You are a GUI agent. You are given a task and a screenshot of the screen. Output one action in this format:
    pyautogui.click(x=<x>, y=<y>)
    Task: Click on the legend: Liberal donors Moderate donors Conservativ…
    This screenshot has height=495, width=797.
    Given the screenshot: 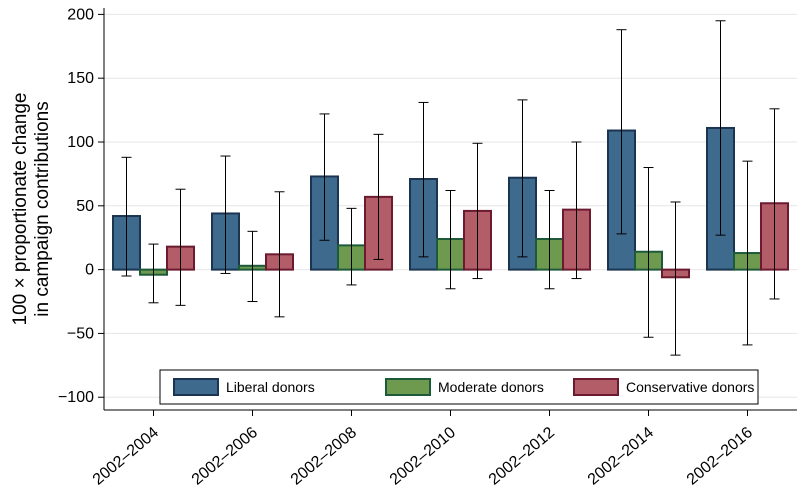 What is the action you would take?
    pyautogui.click(x=459, y=387)
    